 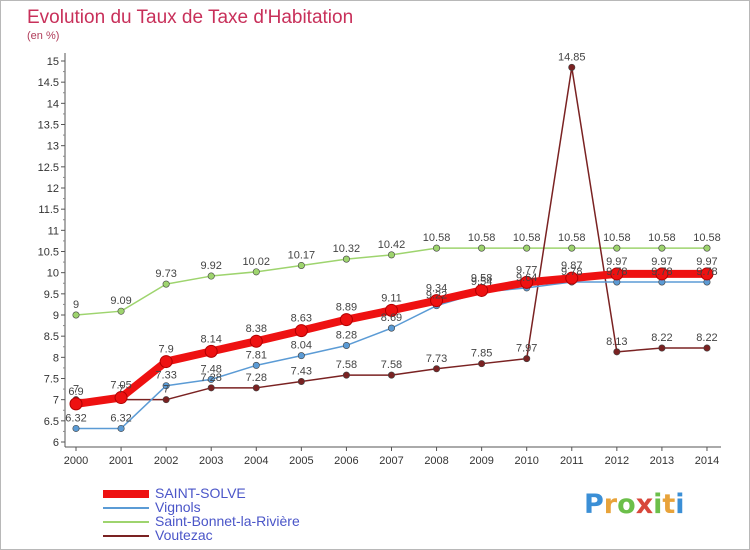 I want to click on y-tick-label: 12.5, so click(x=48, y=168).